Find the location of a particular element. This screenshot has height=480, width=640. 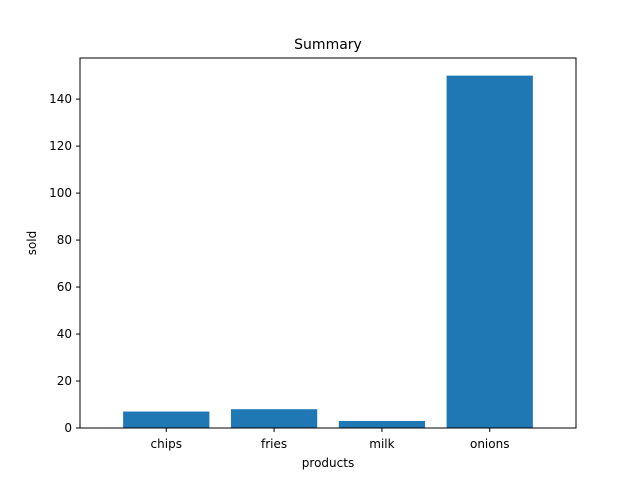

x-tick-label-onions: onions is located at coordinates (489, 444).